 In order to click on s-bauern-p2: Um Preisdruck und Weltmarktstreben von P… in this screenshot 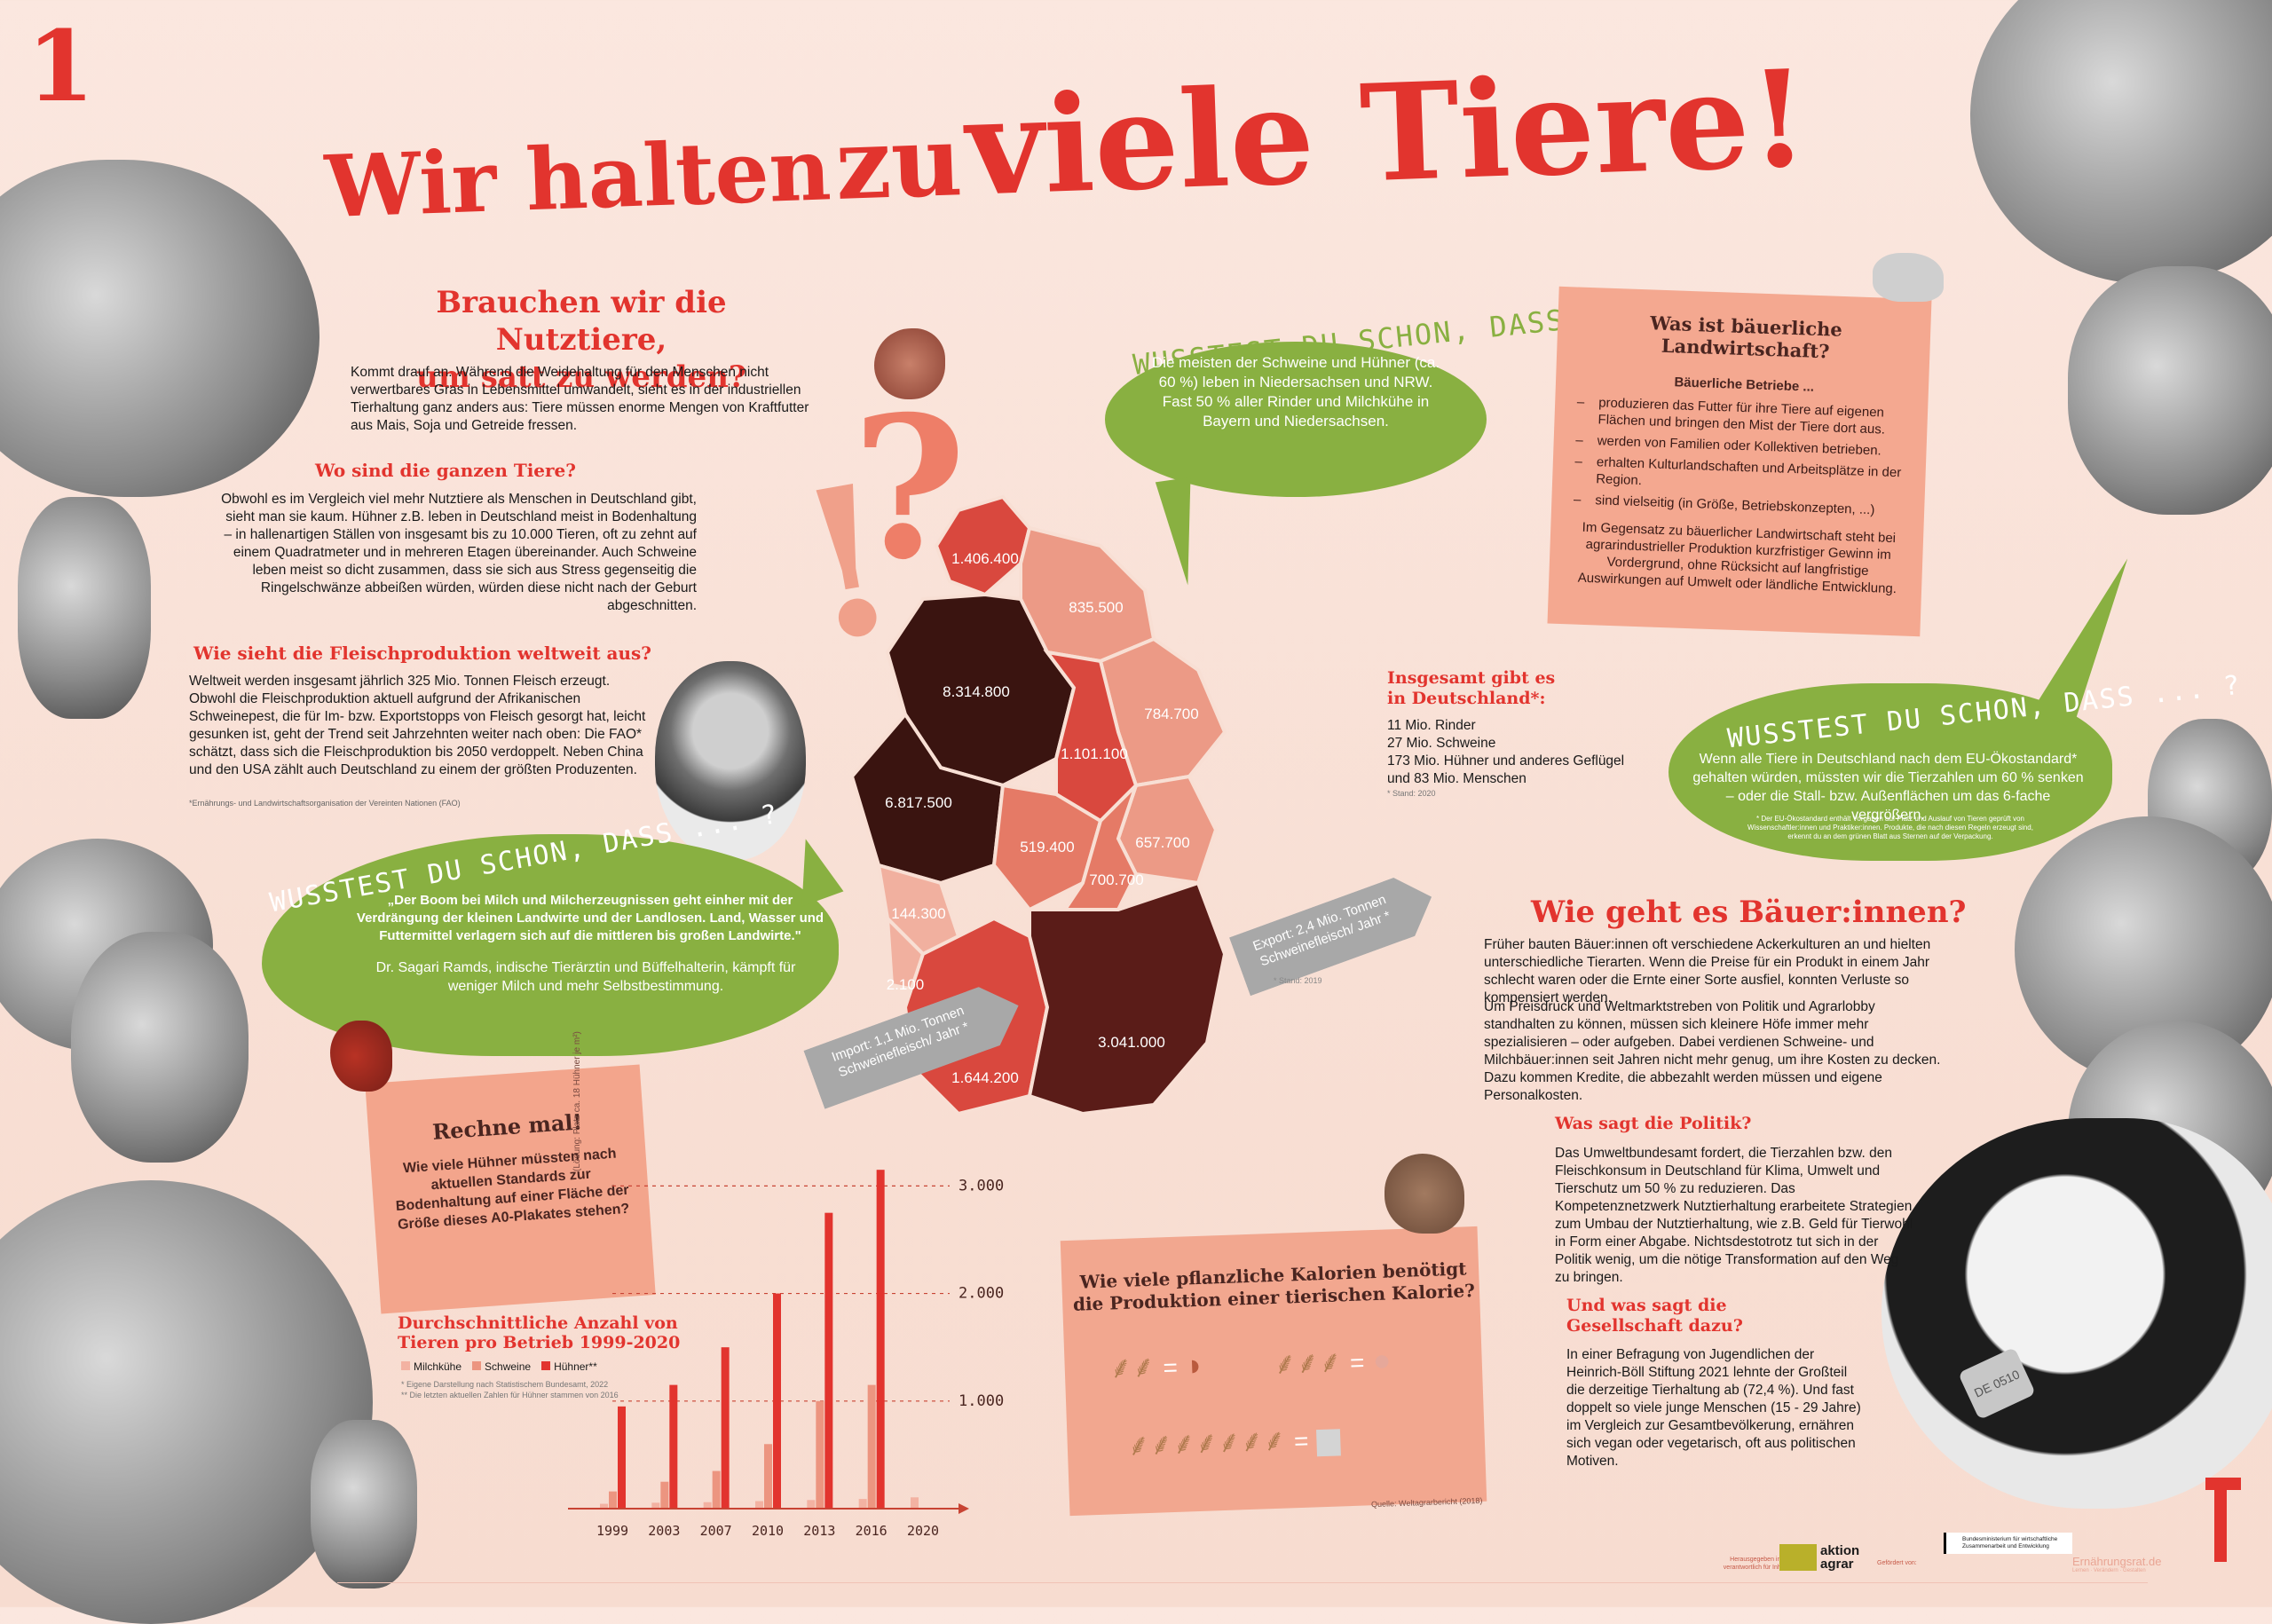, I will do `click(1712, 1051)`.